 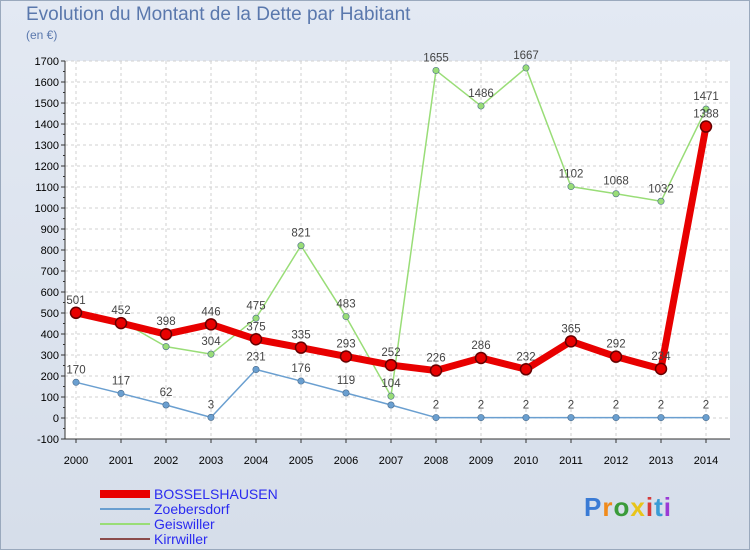 What do you see at coordinates (346, 461) in the screenshot?
I see `x-tick-label: 2006` at bounding box center [346, 461].